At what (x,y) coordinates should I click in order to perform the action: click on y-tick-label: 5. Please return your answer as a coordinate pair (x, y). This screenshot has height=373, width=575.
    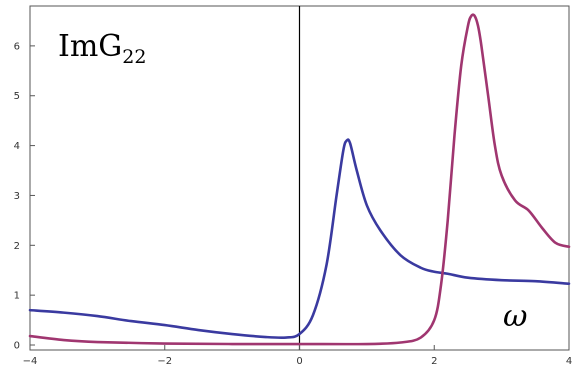
    Looking at the image, I should click on (17, 96).